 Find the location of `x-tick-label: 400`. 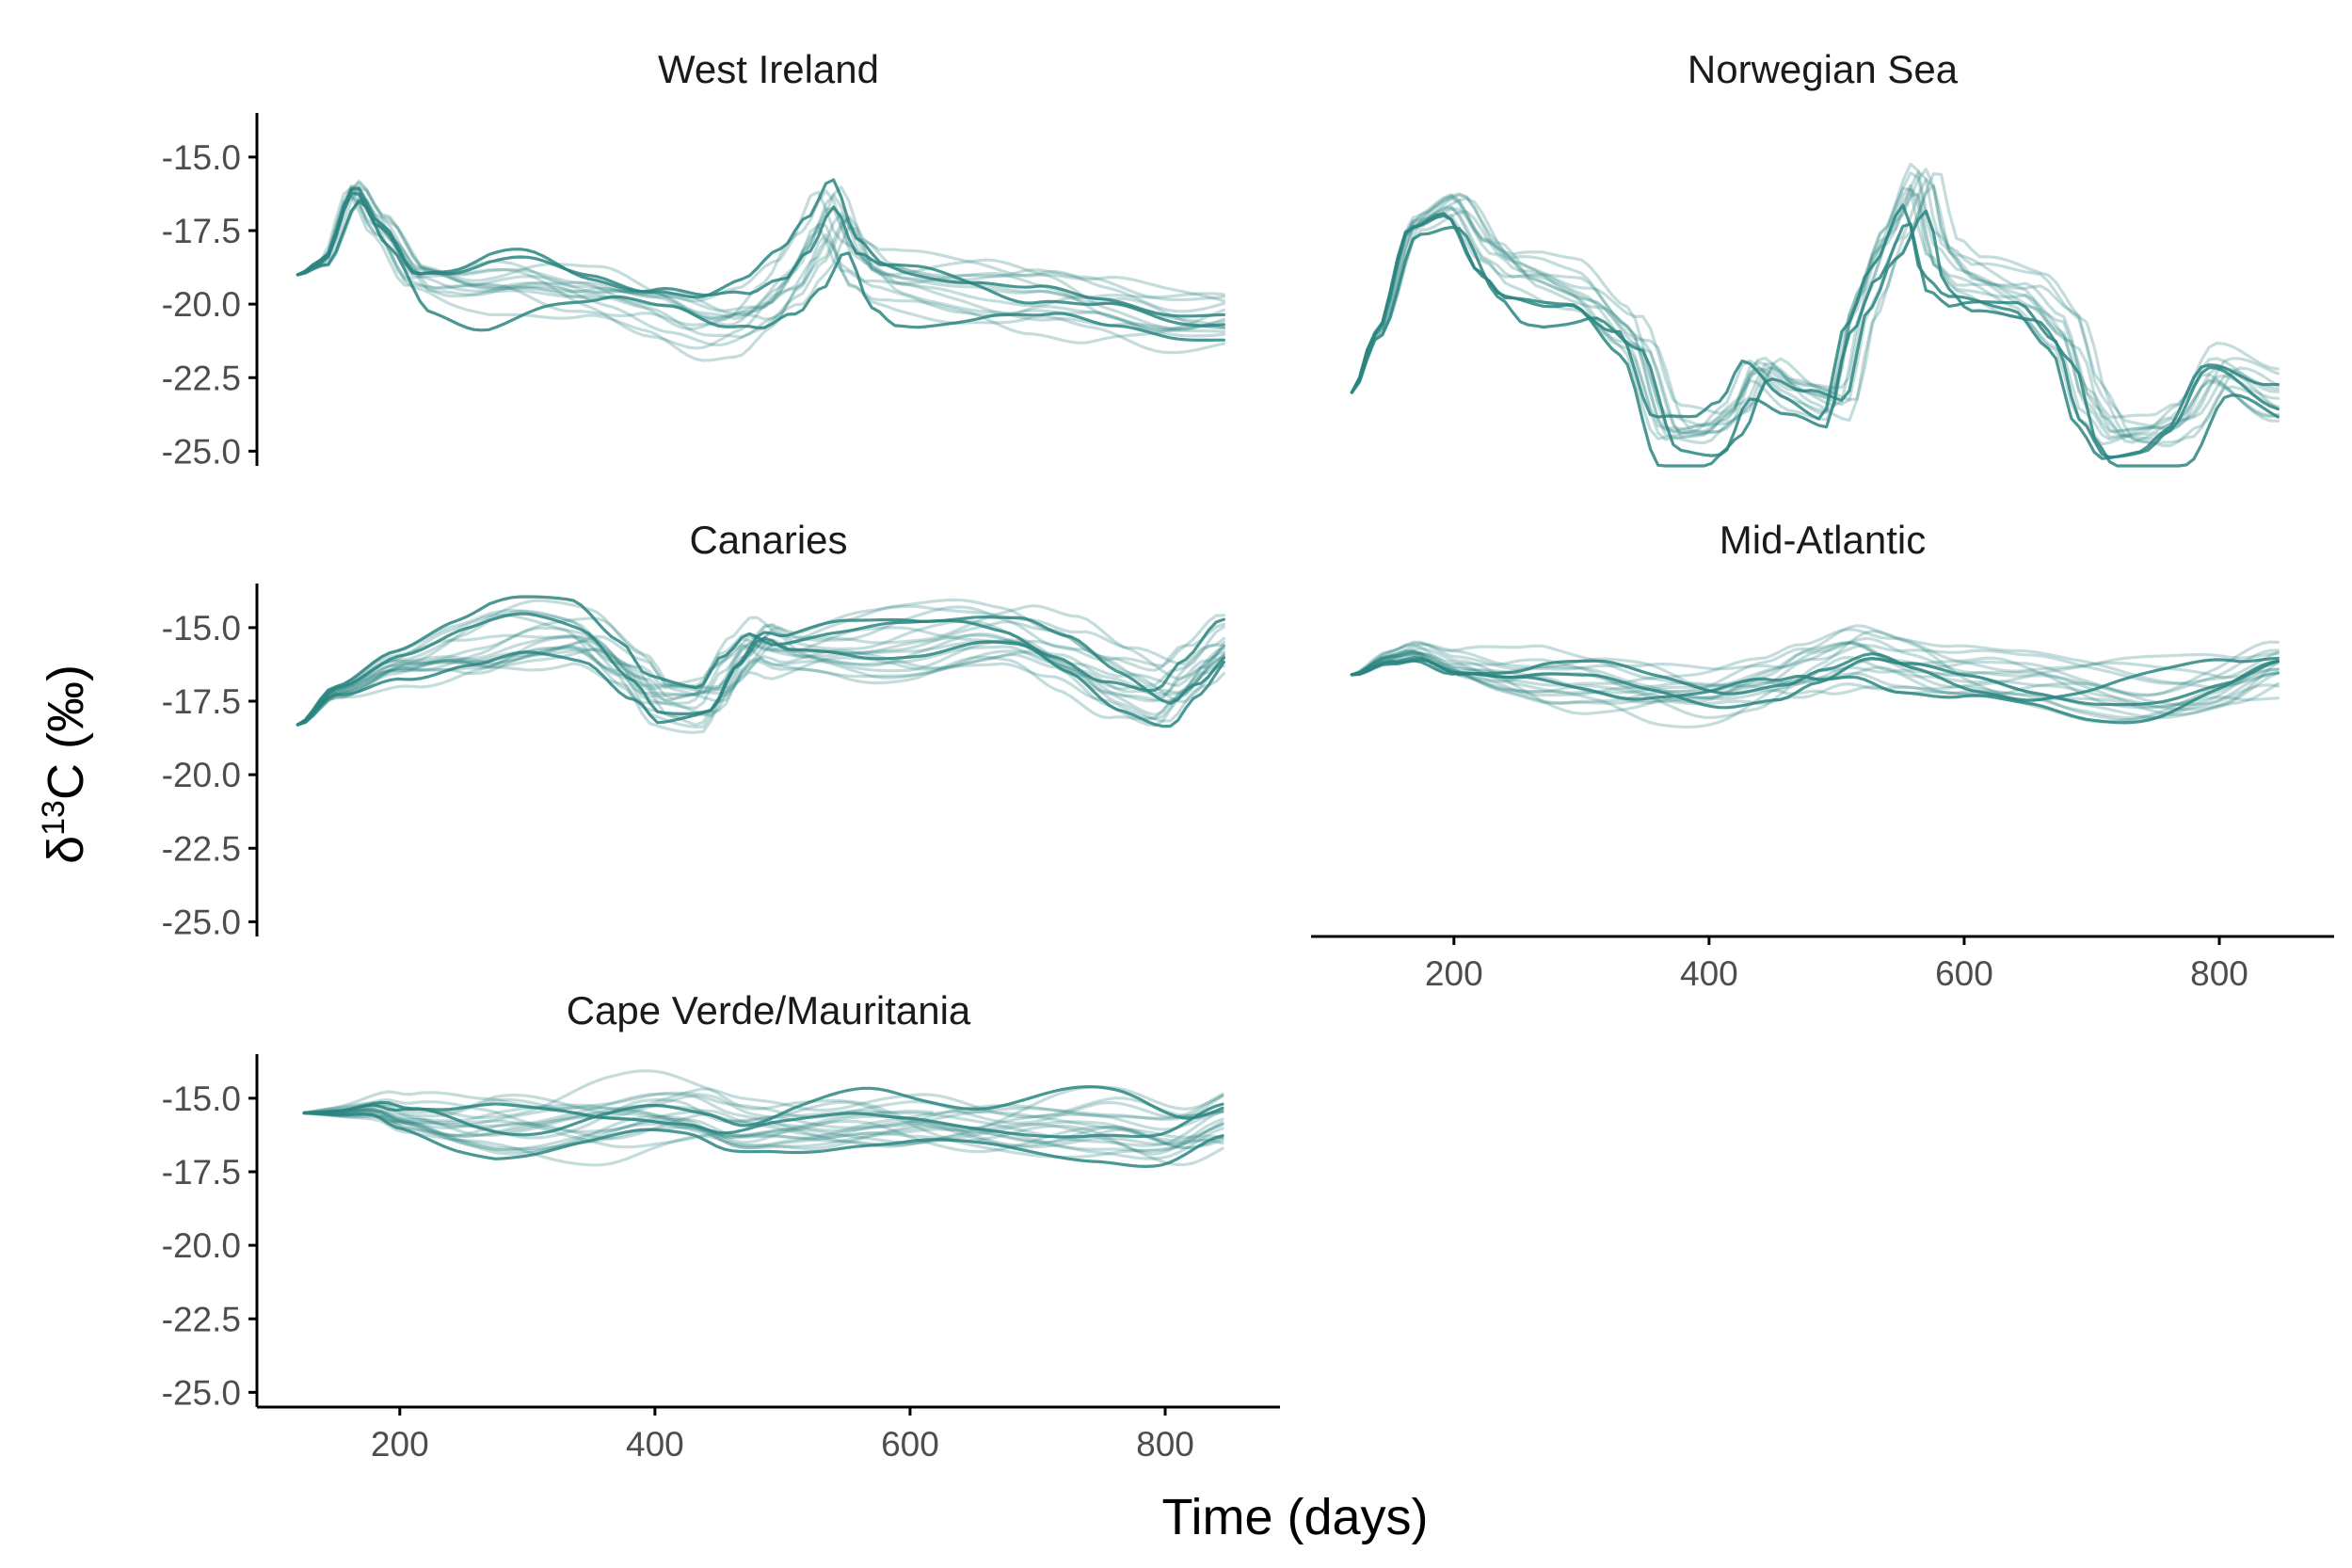

x-tick-label: 400 is located at coordinates (1709, 973).